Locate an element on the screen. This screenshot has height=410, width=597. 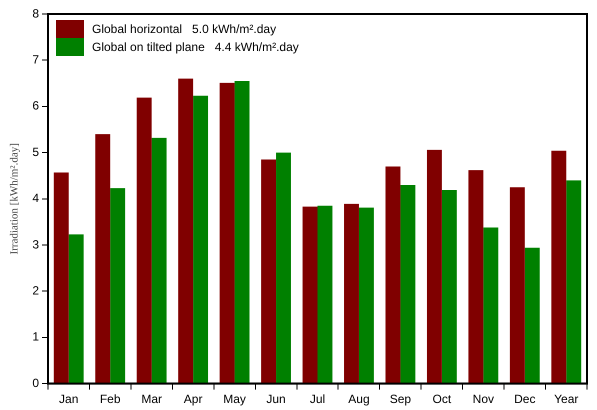
x-tick-label: Aug is located at coordinates (359, 399).